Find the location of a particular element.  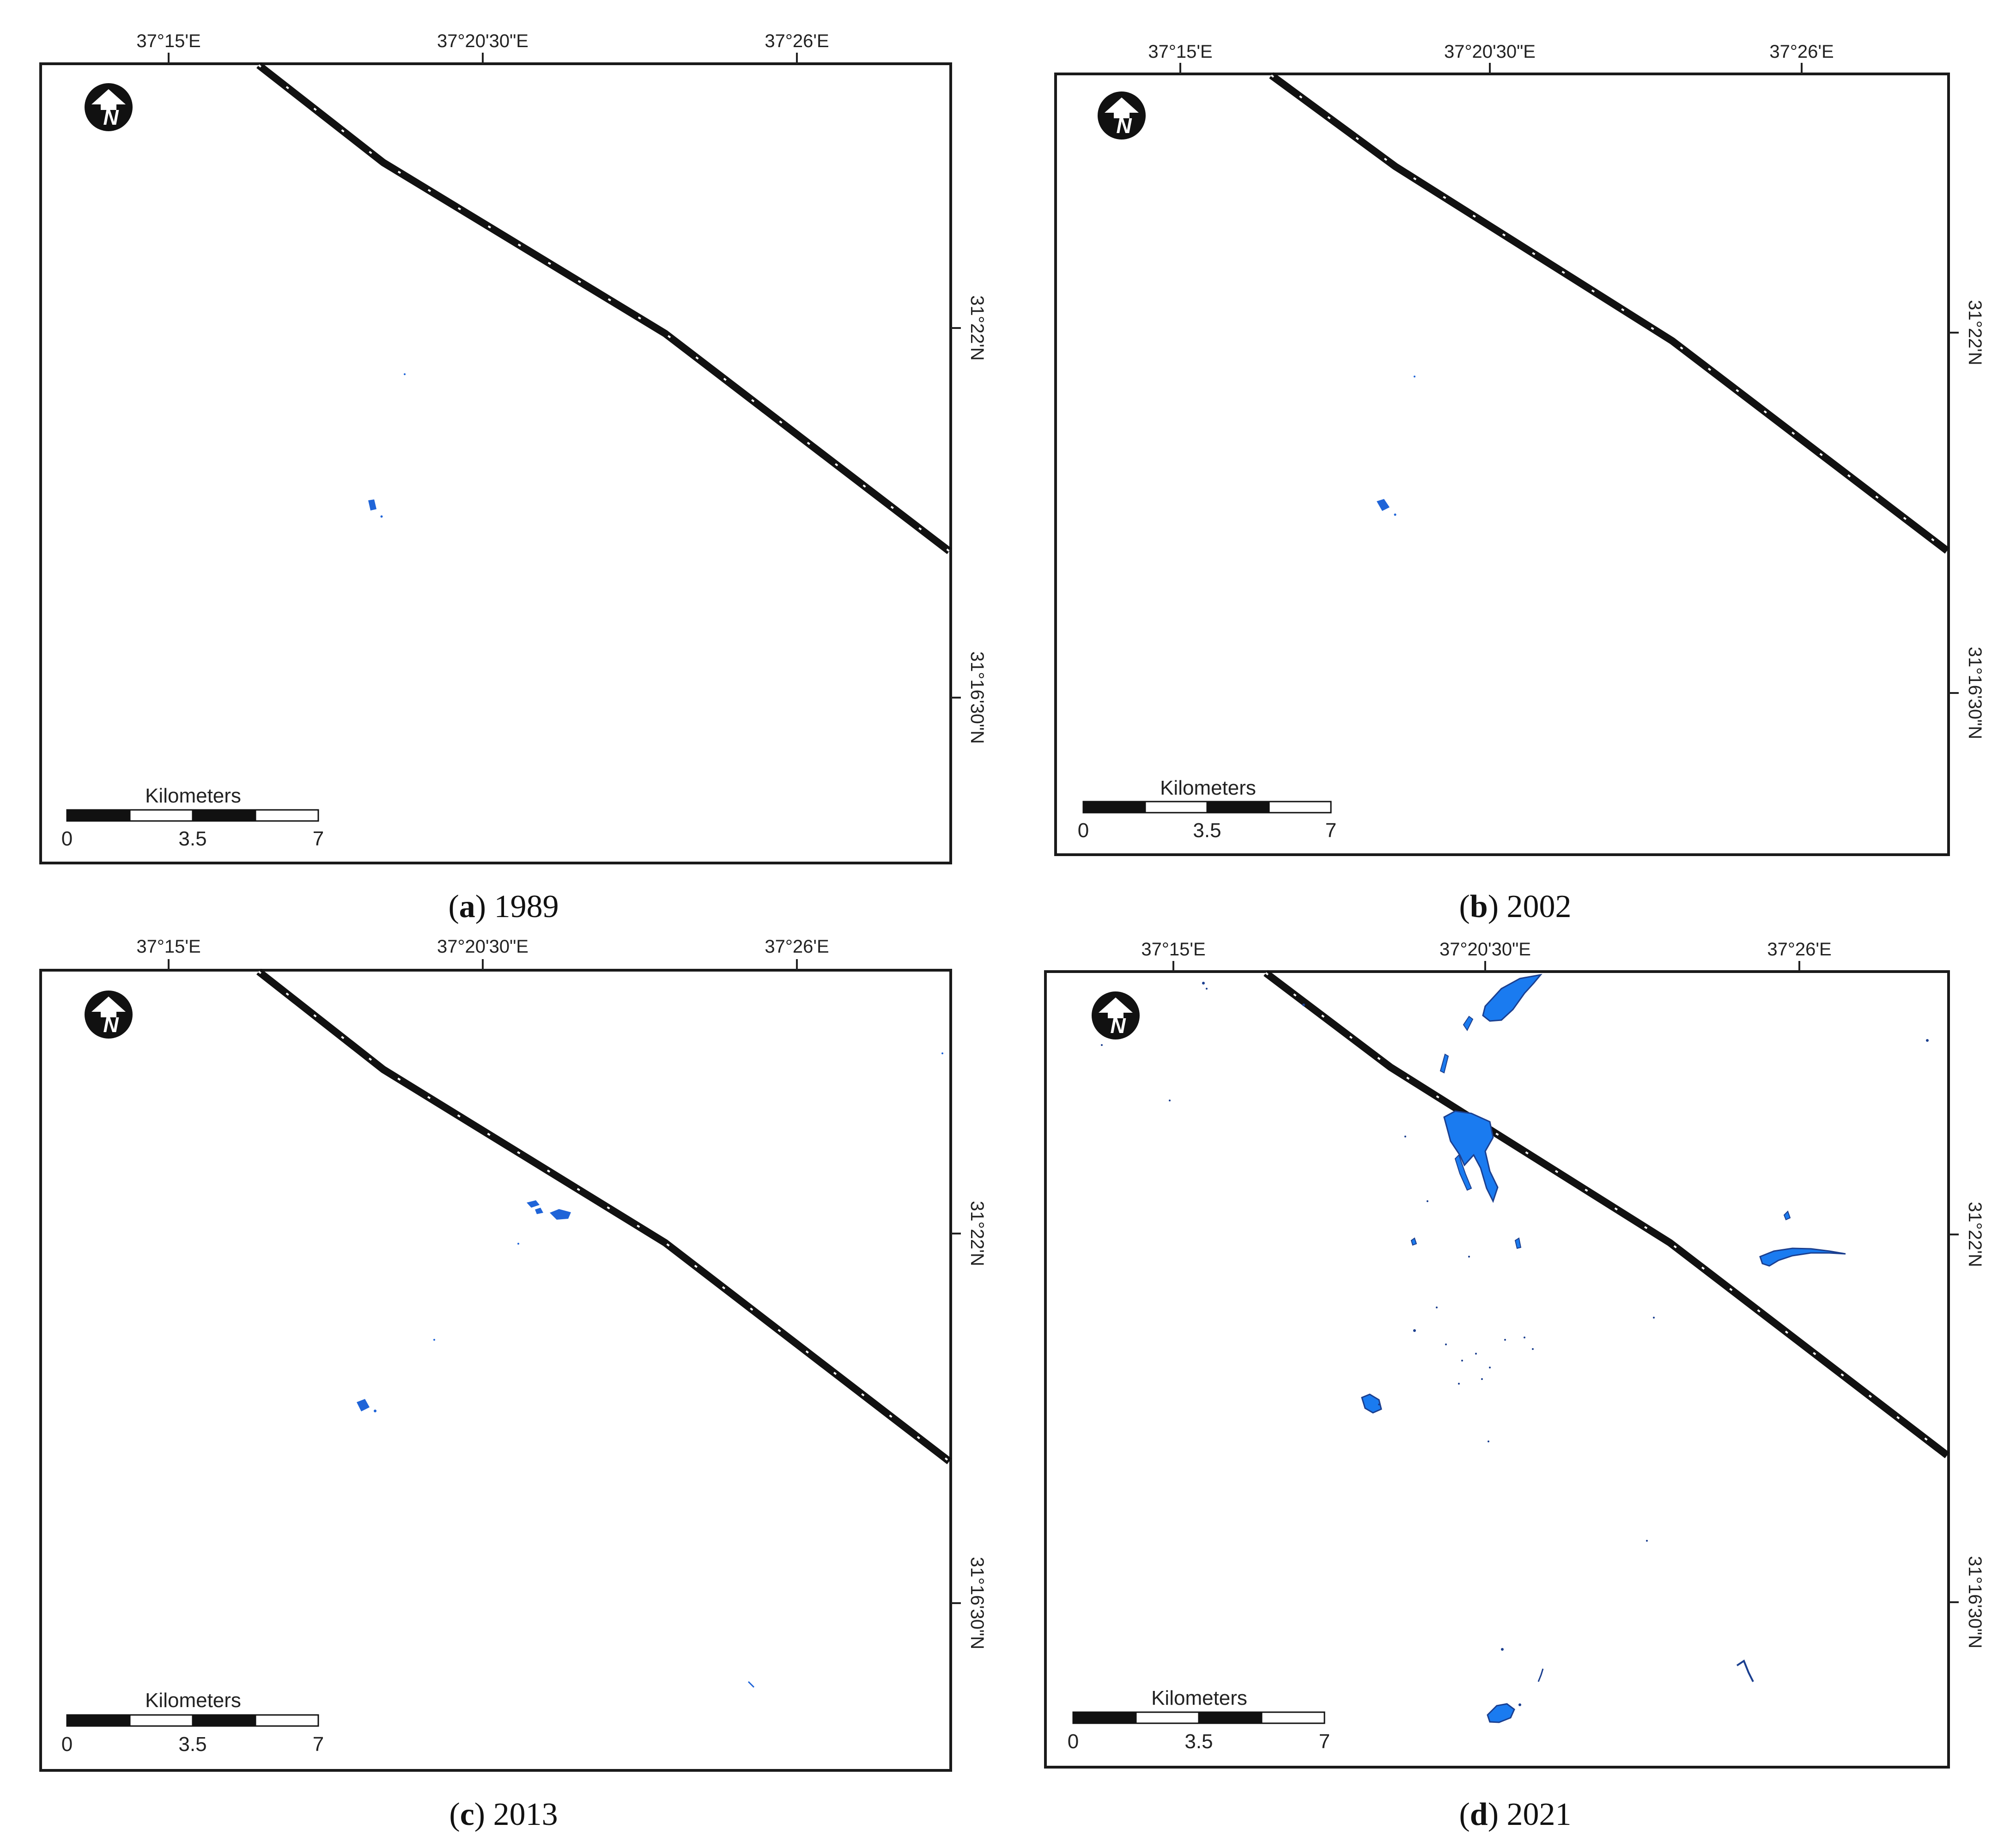

panel-caption: (d) 2021 is located at coordinates (1515, 1815).